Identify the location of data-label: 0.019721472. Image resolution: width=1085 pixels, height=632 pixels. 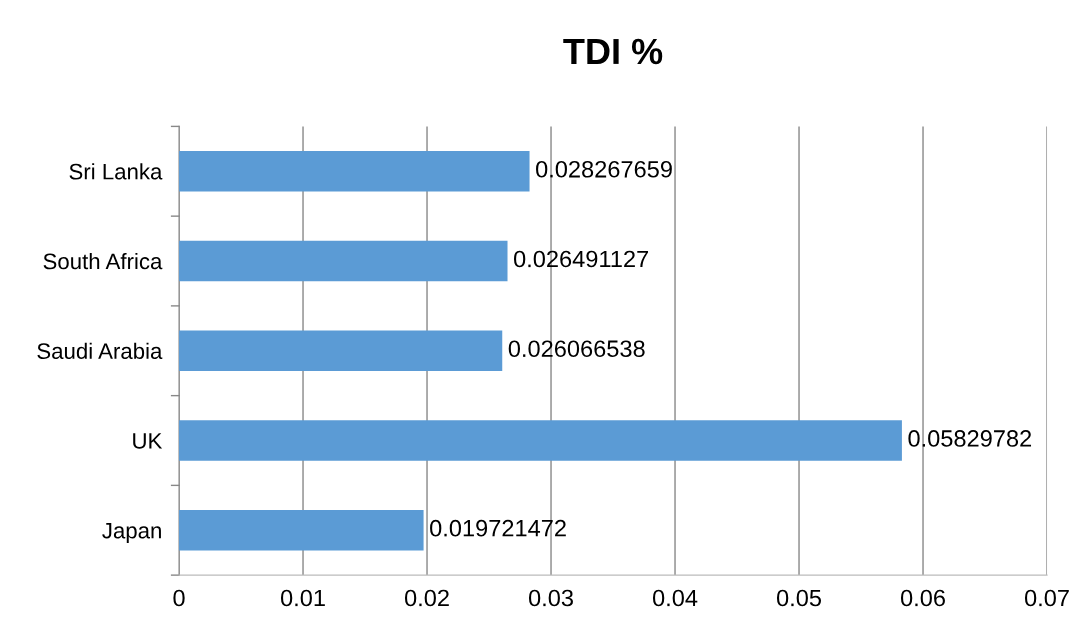
(498, 528).